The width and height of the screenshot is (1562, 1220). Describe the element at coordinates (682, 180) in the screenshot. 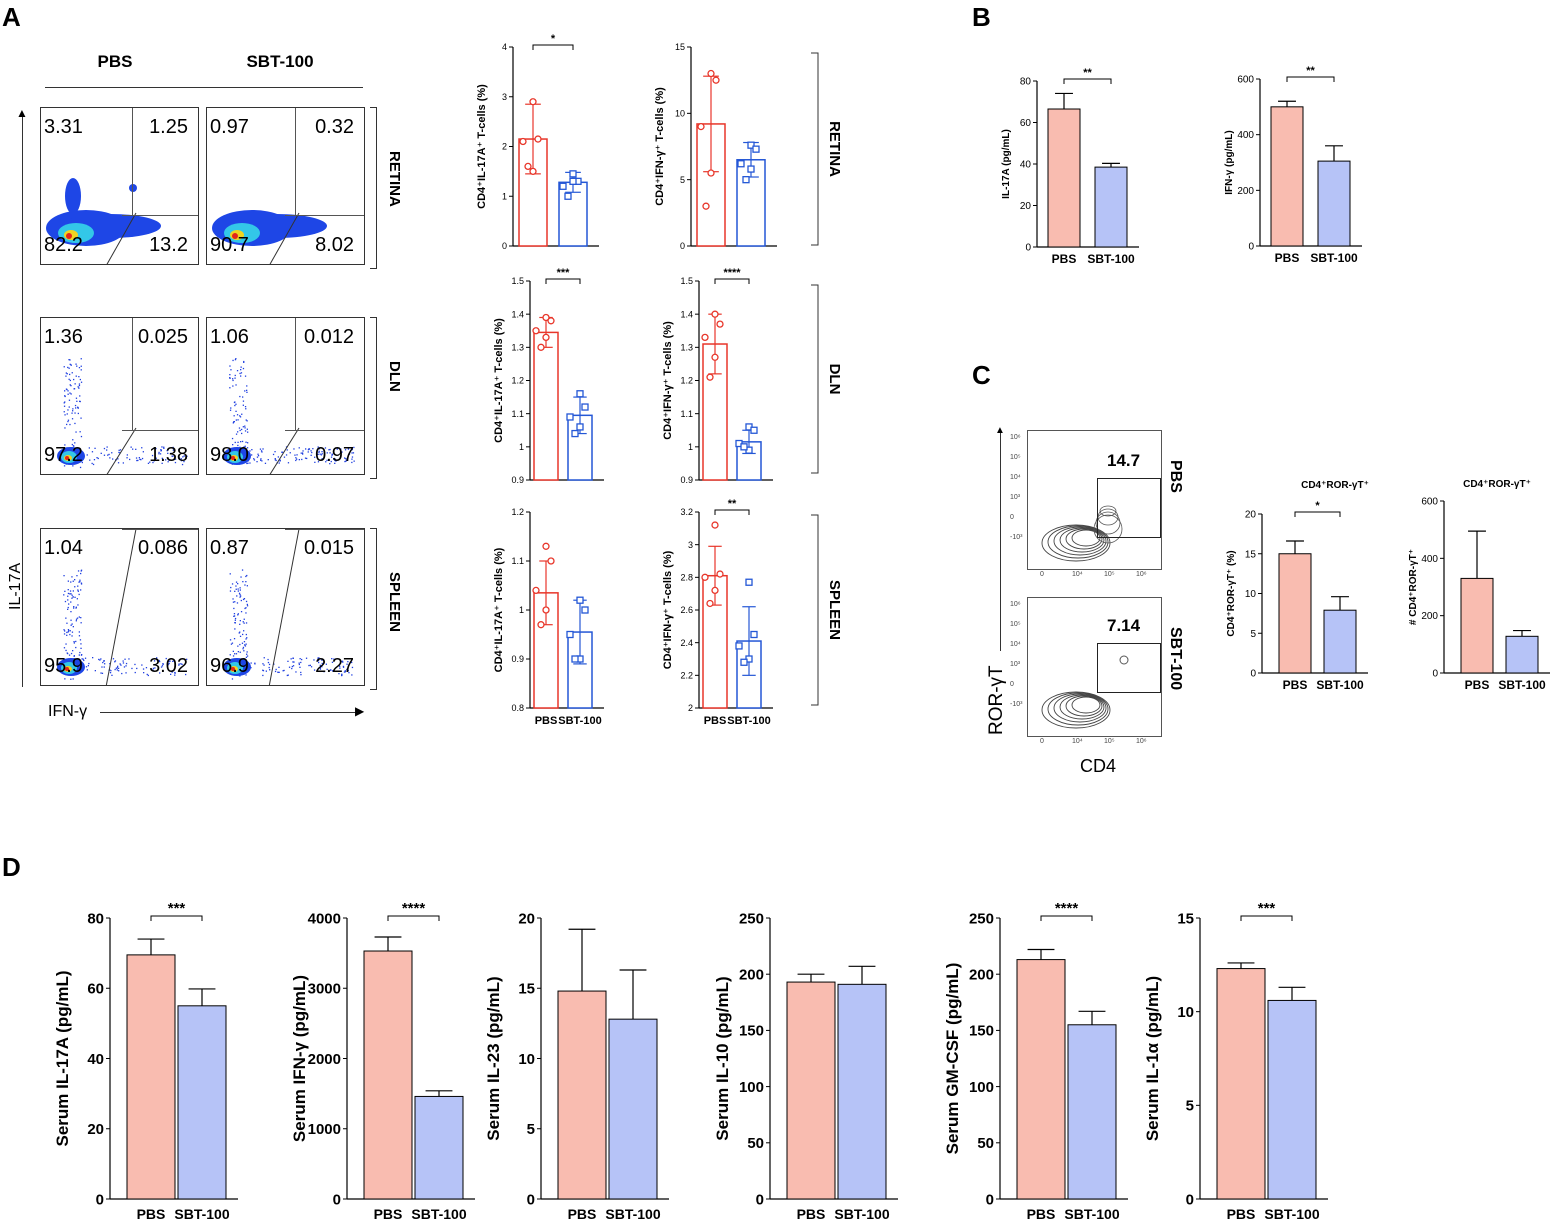

I see `y-tick-label: 5` at that location.